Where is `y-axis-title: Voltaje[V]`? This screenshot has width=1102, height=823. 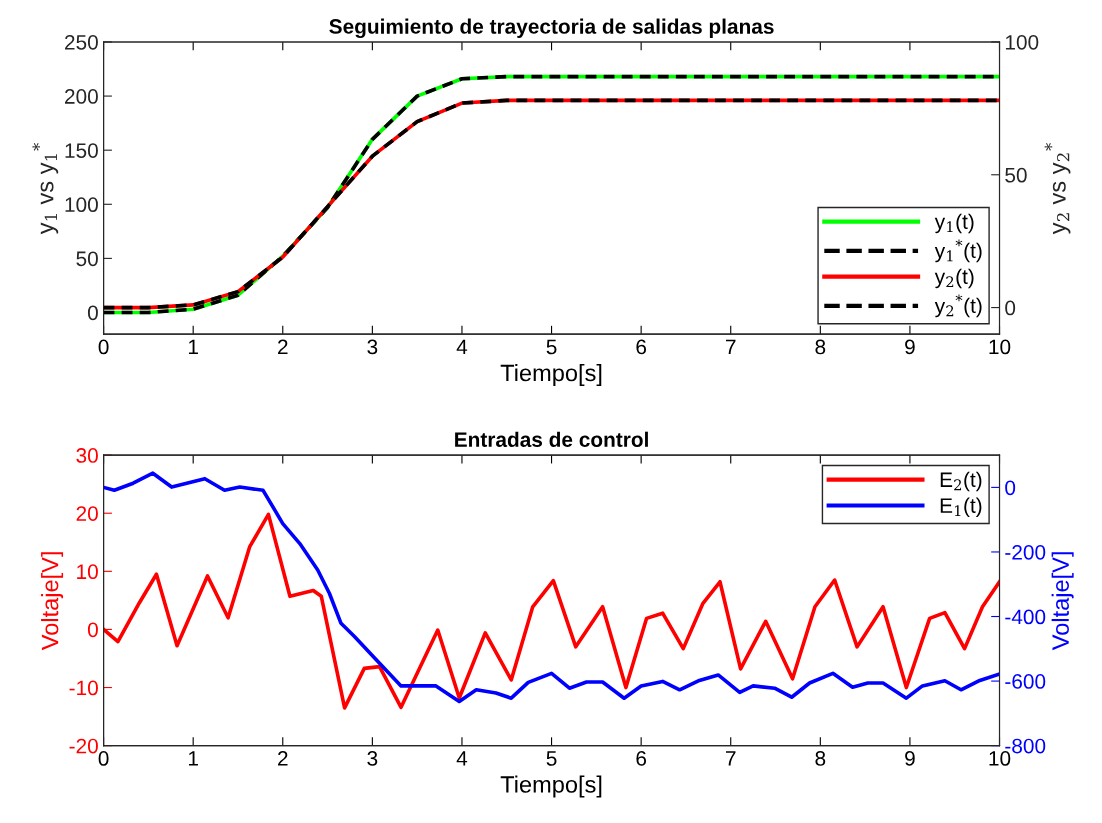
y-axis-title: Voltaje[V] is located at coordinates (52, 601).